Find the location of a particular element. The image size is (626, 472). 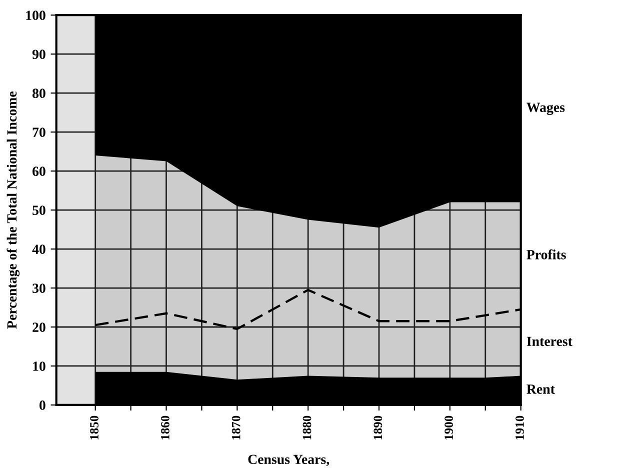

x-tick-label: 1850 is located at coordinates (94, 428).